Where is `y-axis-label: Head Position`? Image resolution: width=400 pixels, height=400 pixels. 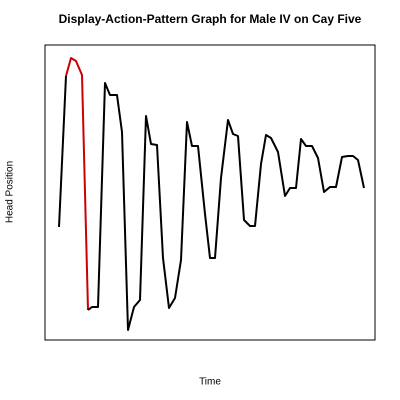
y-axis-label: Head Position is located at coordinates (10, 192).